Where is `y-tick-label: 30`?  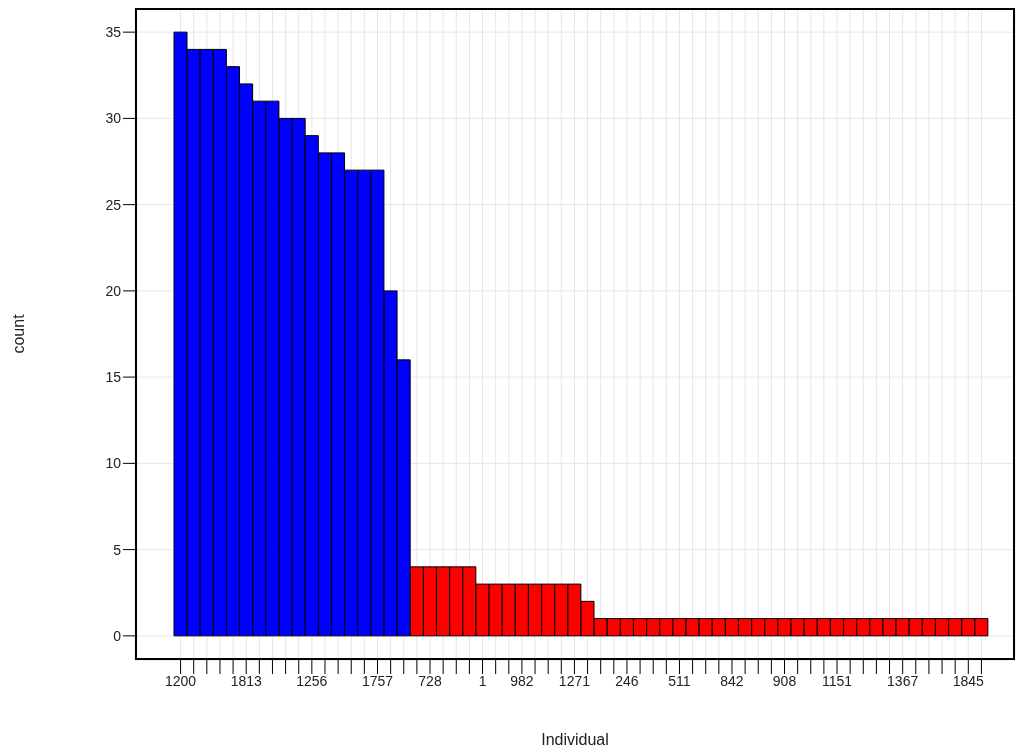 y-tick-label: 30 is located at coordinates (113, 118).